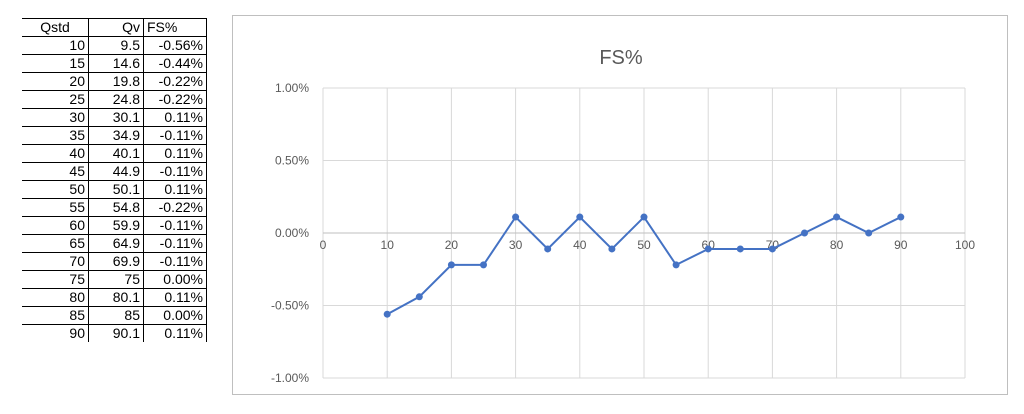  I want to click on table-cell: 64.9, so click(116, 243).